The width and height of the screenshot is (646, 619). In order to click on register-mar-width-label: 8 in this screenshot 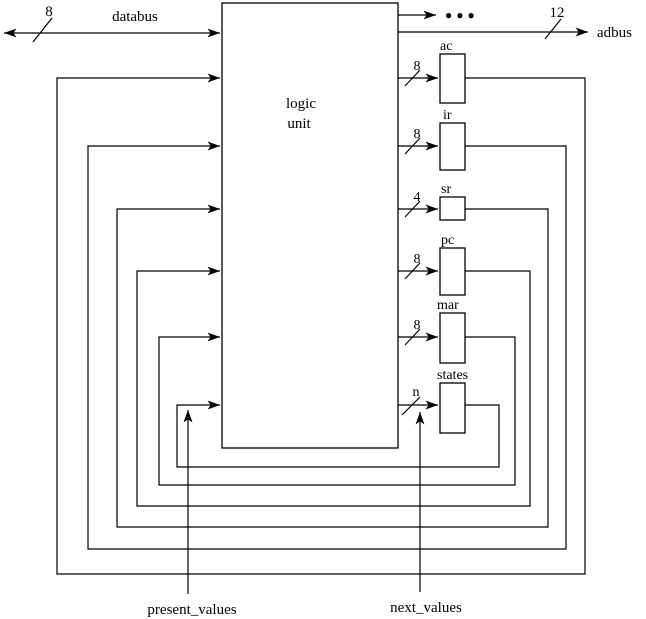, I will do `click(417, 325)`.